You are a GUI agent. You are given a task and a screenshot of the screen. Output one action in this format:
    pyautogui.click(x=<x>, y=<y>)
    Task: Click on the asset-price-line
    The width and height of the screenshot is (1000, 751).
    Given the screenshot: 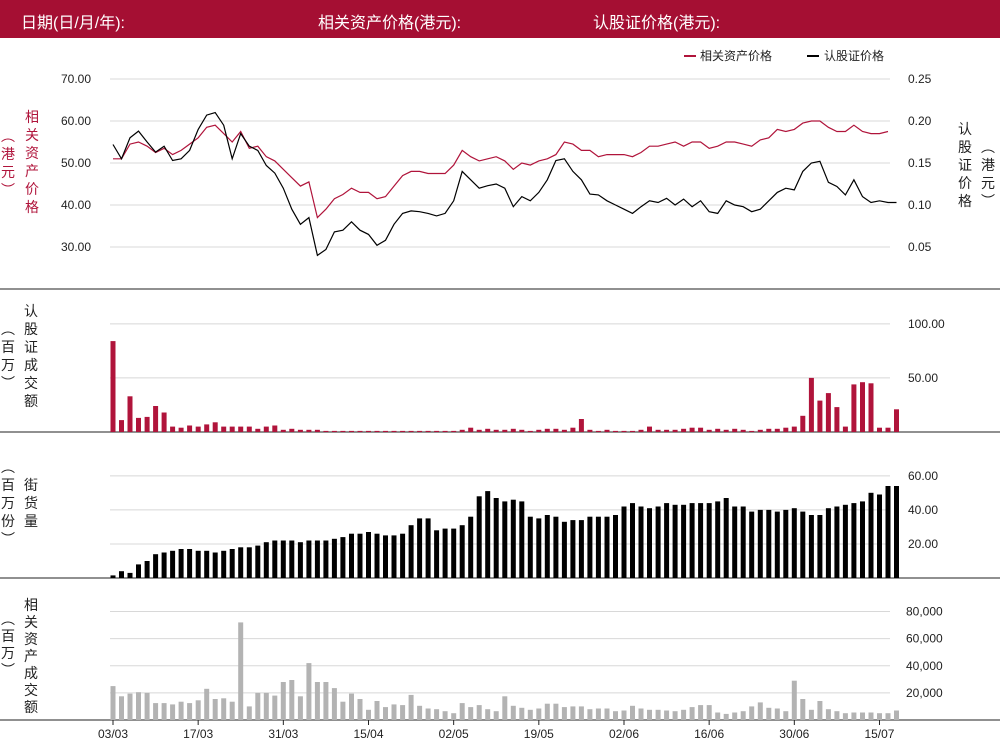 What is the action you would take?
    pyautogui.click(x=501, y=169)
    